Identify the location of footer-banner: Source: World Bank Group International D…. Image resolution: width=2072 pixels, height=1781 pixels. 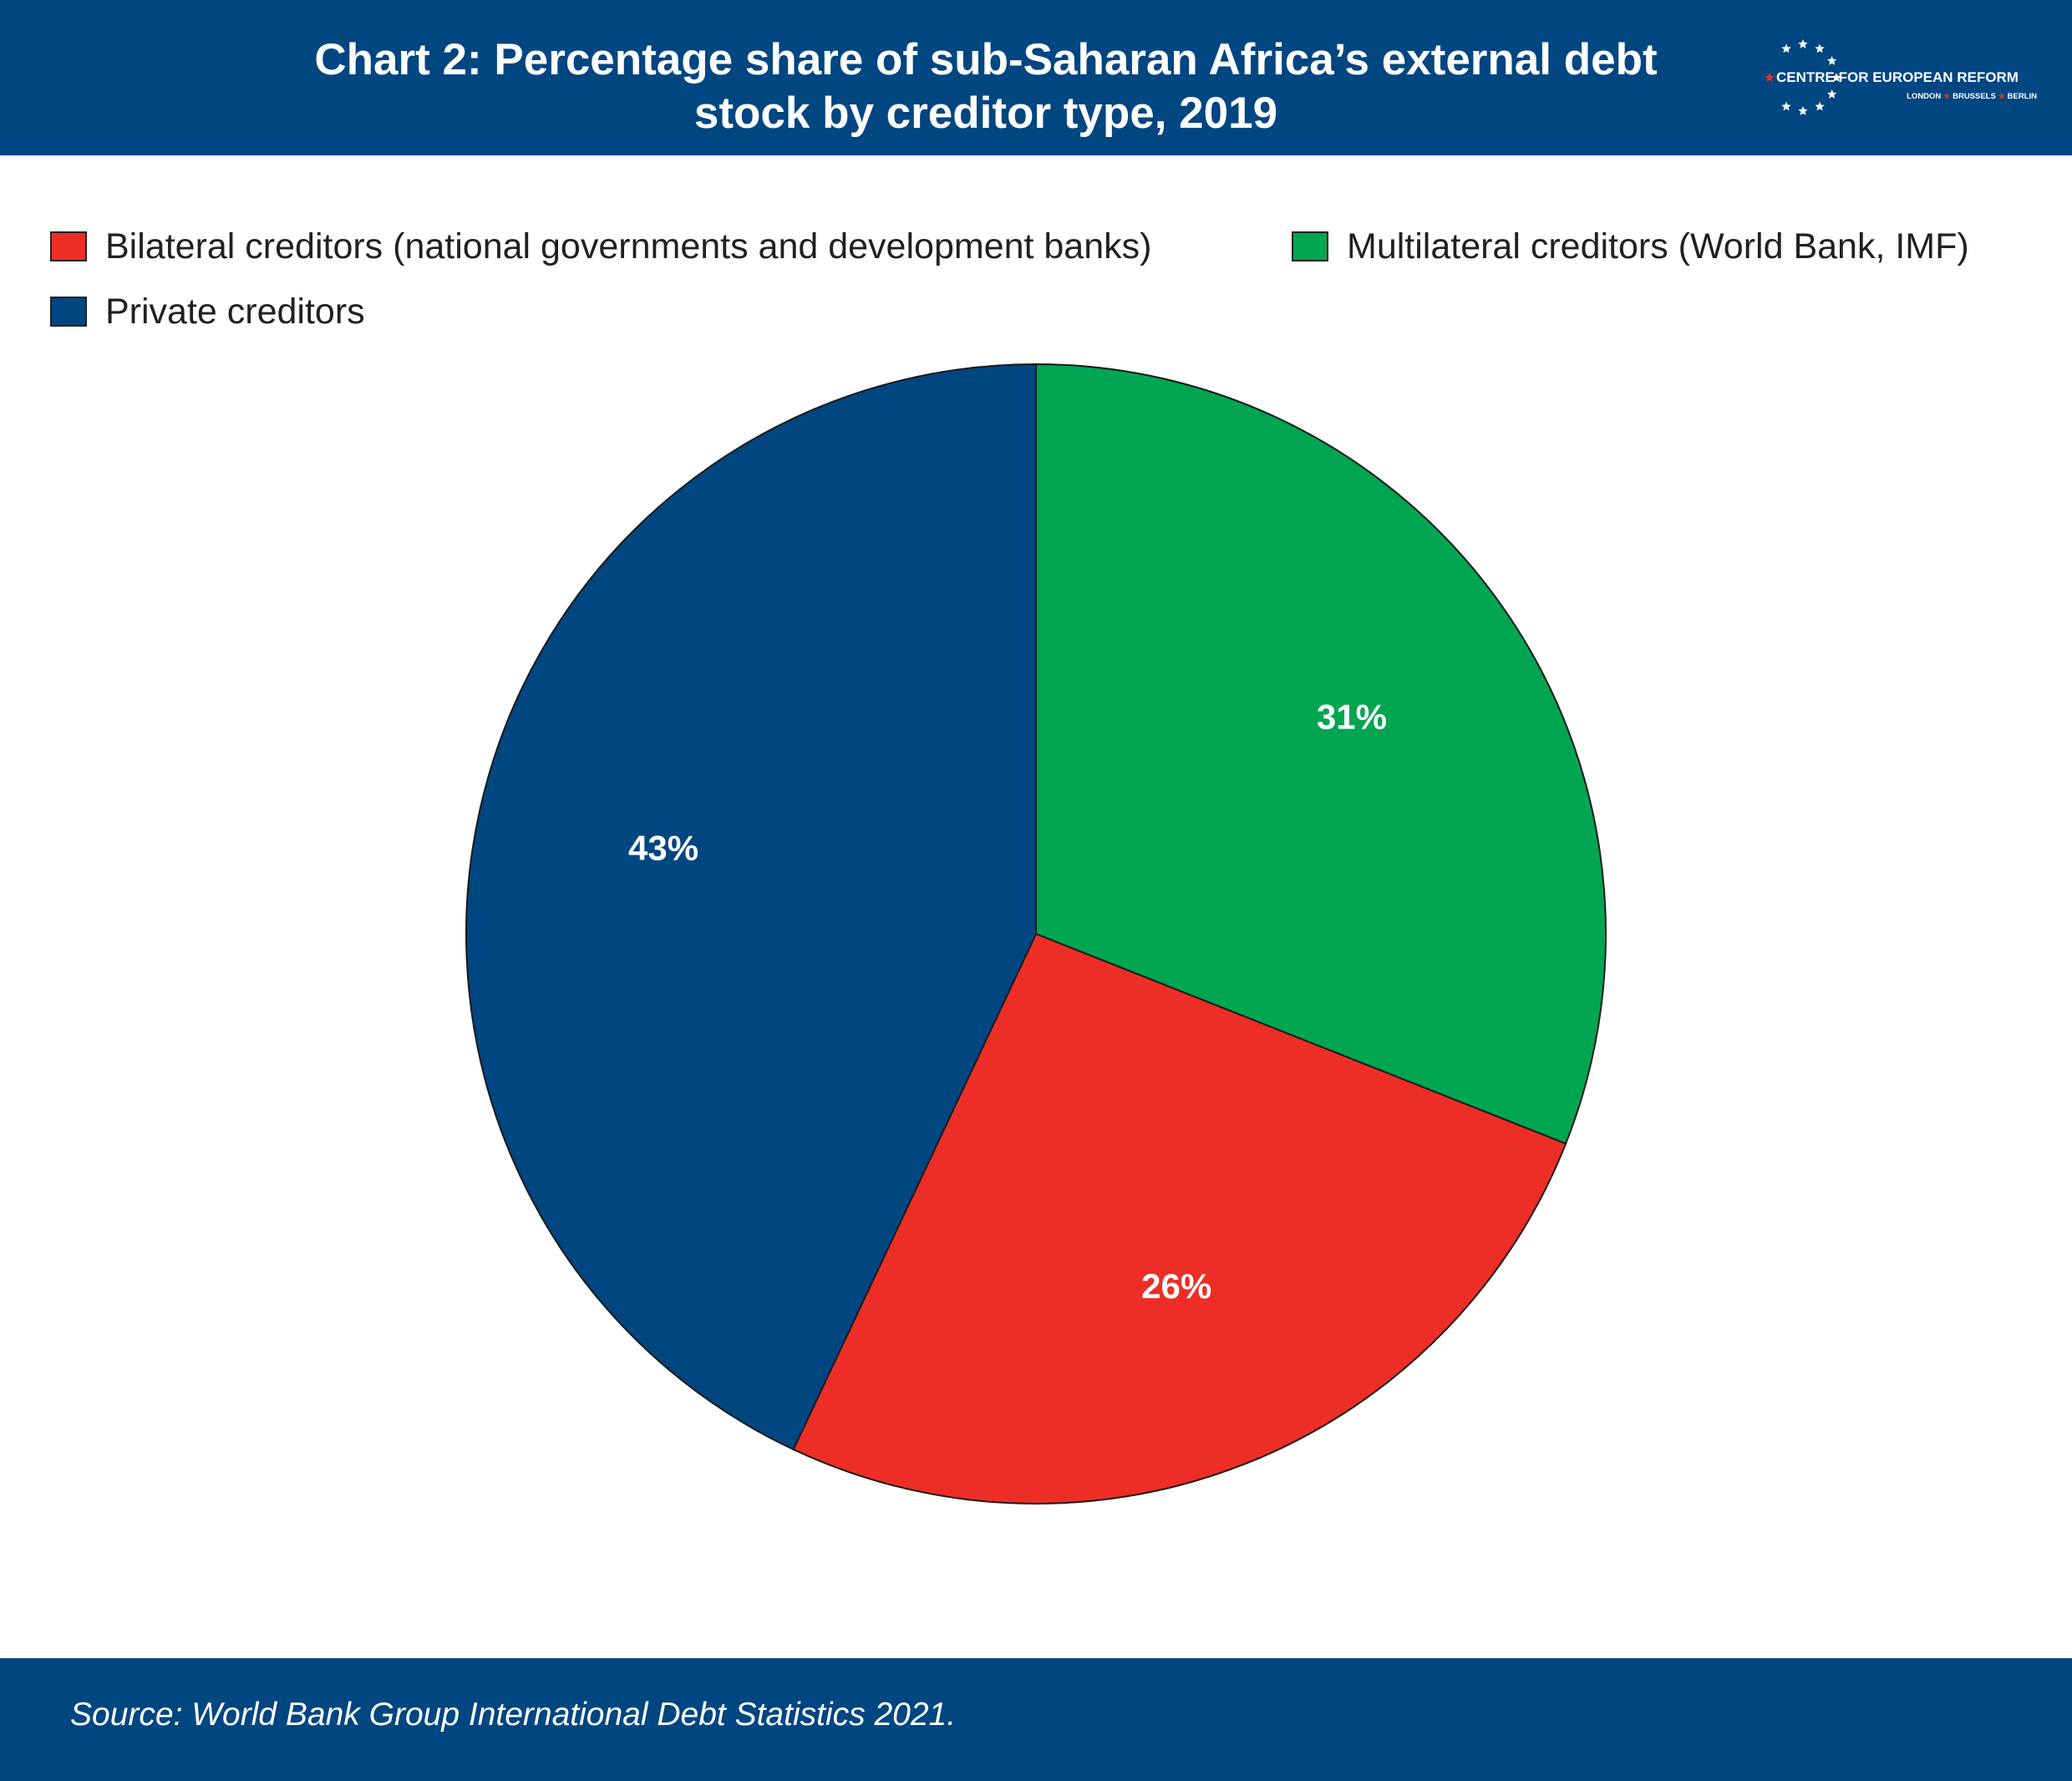
(1036, 1720).